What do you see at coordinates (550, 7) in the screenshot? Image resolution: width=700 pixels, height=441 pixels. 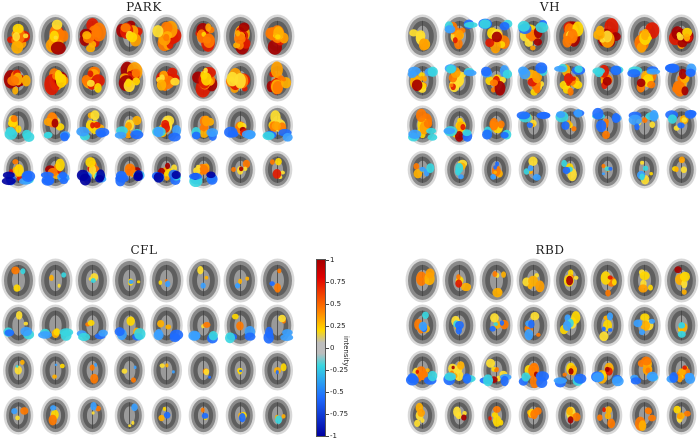 I see `vh-title: VH` at bounding box center [550, 7].